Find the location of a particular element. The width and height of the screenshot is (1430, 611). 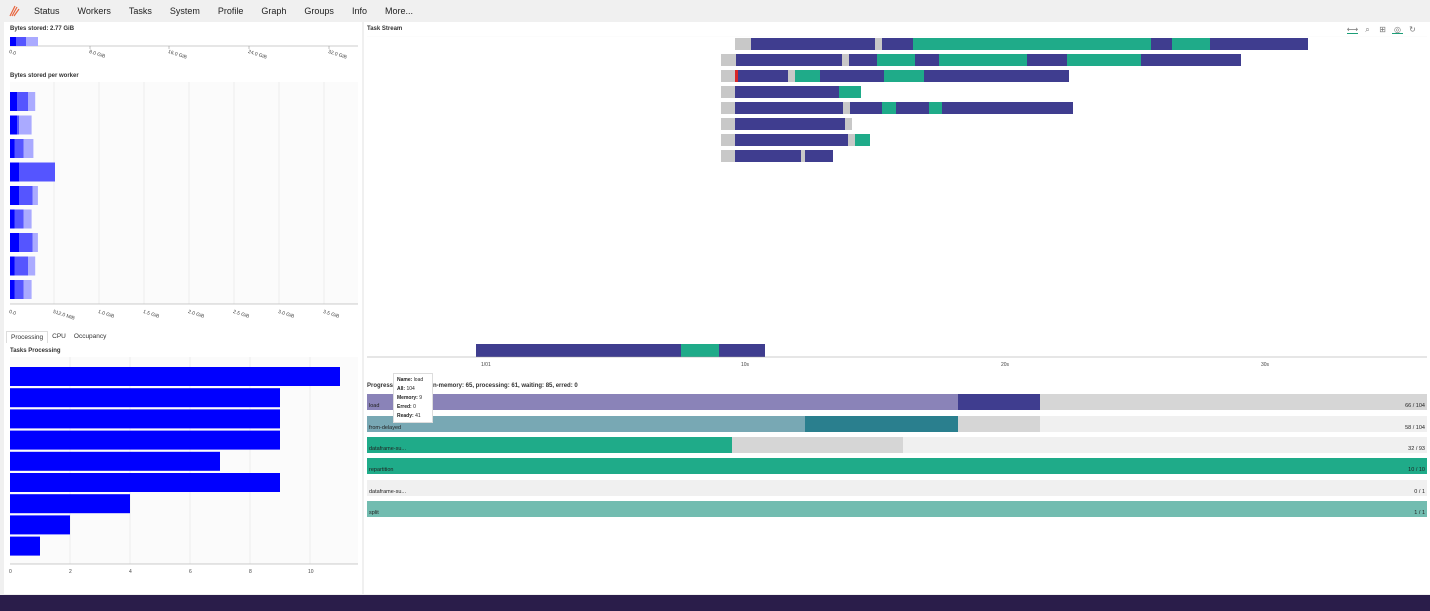

tp-tick-0: 0 is located at coordinates (10, 572).